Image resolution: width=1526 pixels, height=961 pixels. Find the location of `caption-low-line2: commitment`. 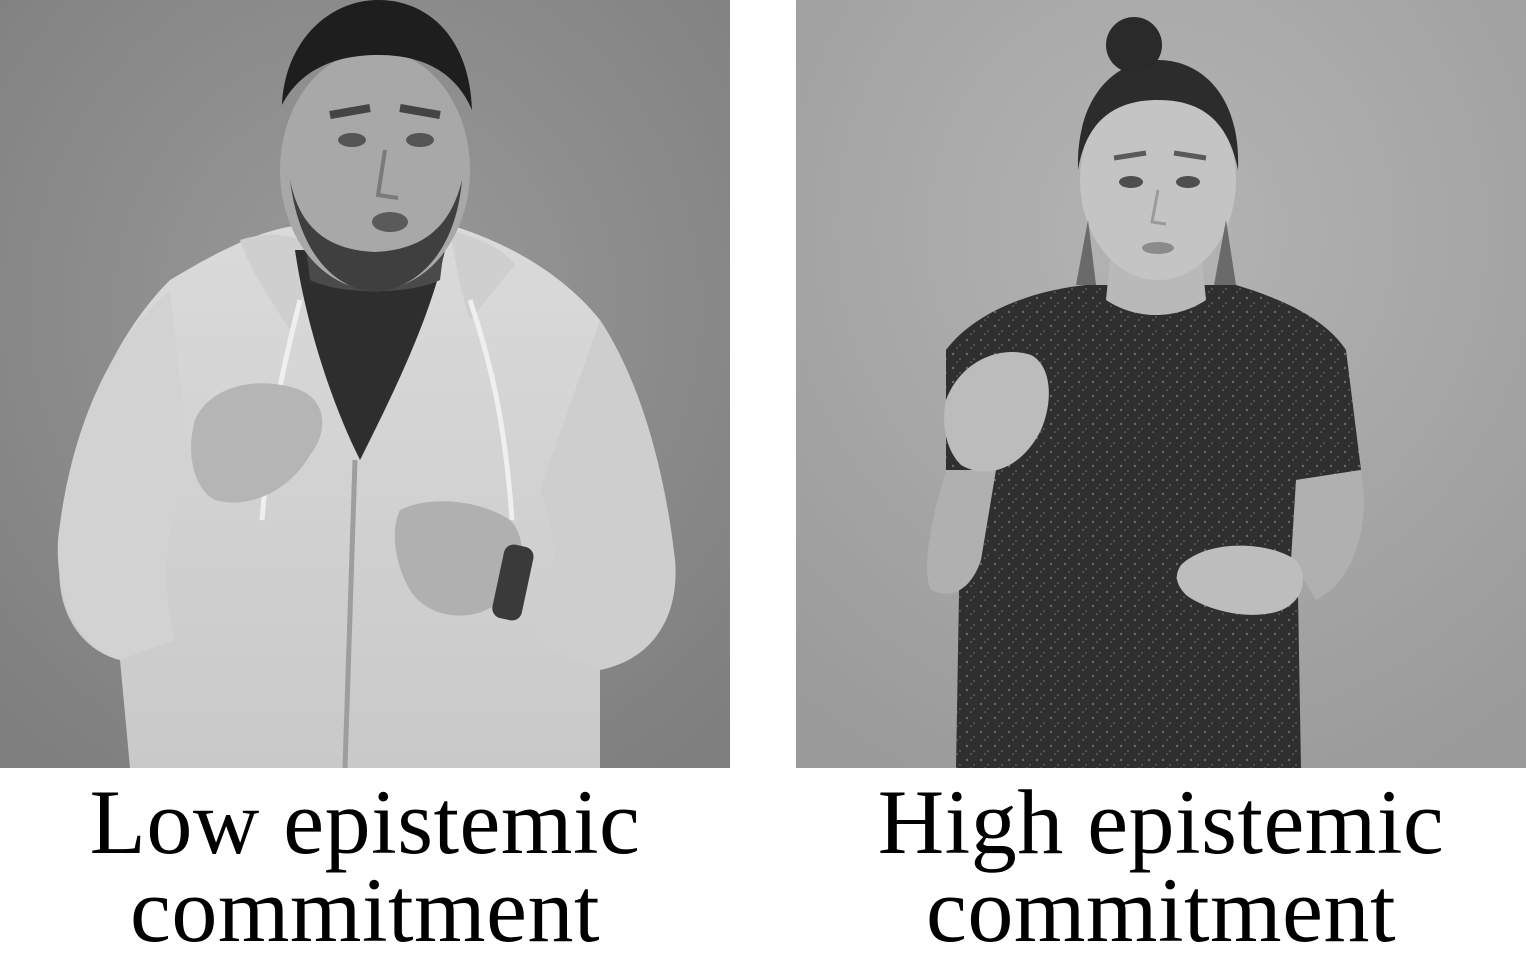

caption-low-line2: commitment is located at coordinates (365, 910).